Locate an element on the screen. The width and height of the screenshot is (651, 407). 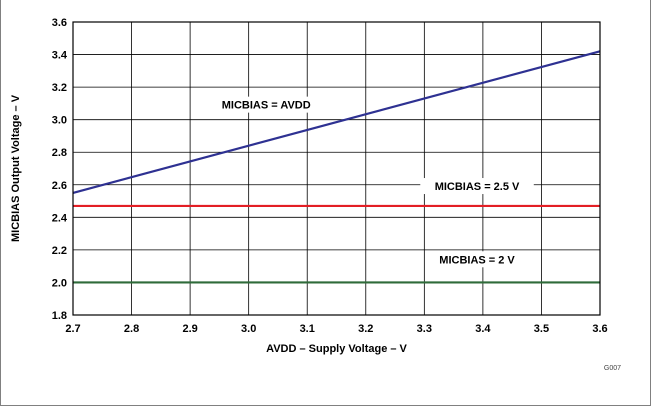
x-axis-title: AVDD – Supply Voltage – V is located at coordinates (336, 349).